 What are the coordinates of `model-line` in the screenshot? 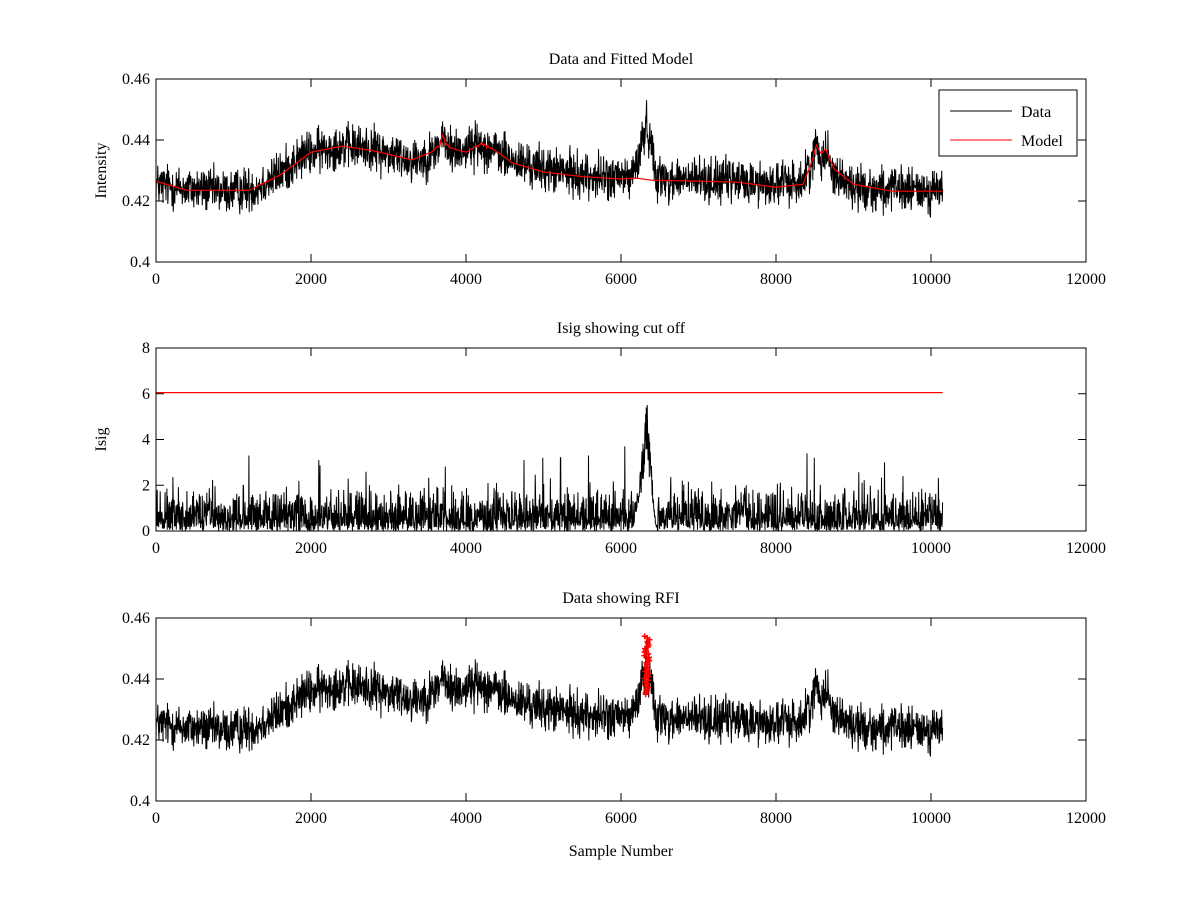 It's located at (549, 162).